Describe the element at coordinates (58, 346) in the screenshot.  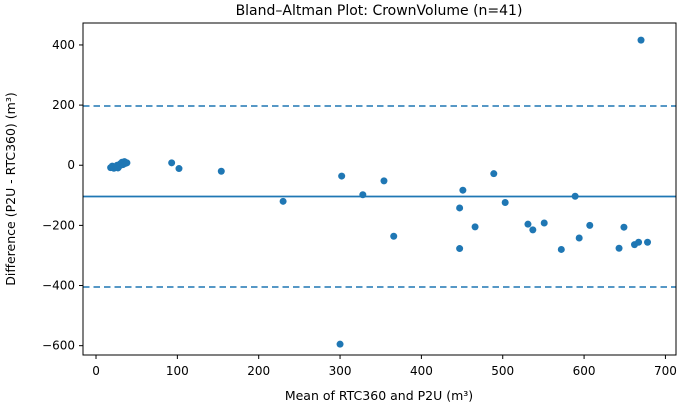
I see `y-tick-label: −600` at that location.